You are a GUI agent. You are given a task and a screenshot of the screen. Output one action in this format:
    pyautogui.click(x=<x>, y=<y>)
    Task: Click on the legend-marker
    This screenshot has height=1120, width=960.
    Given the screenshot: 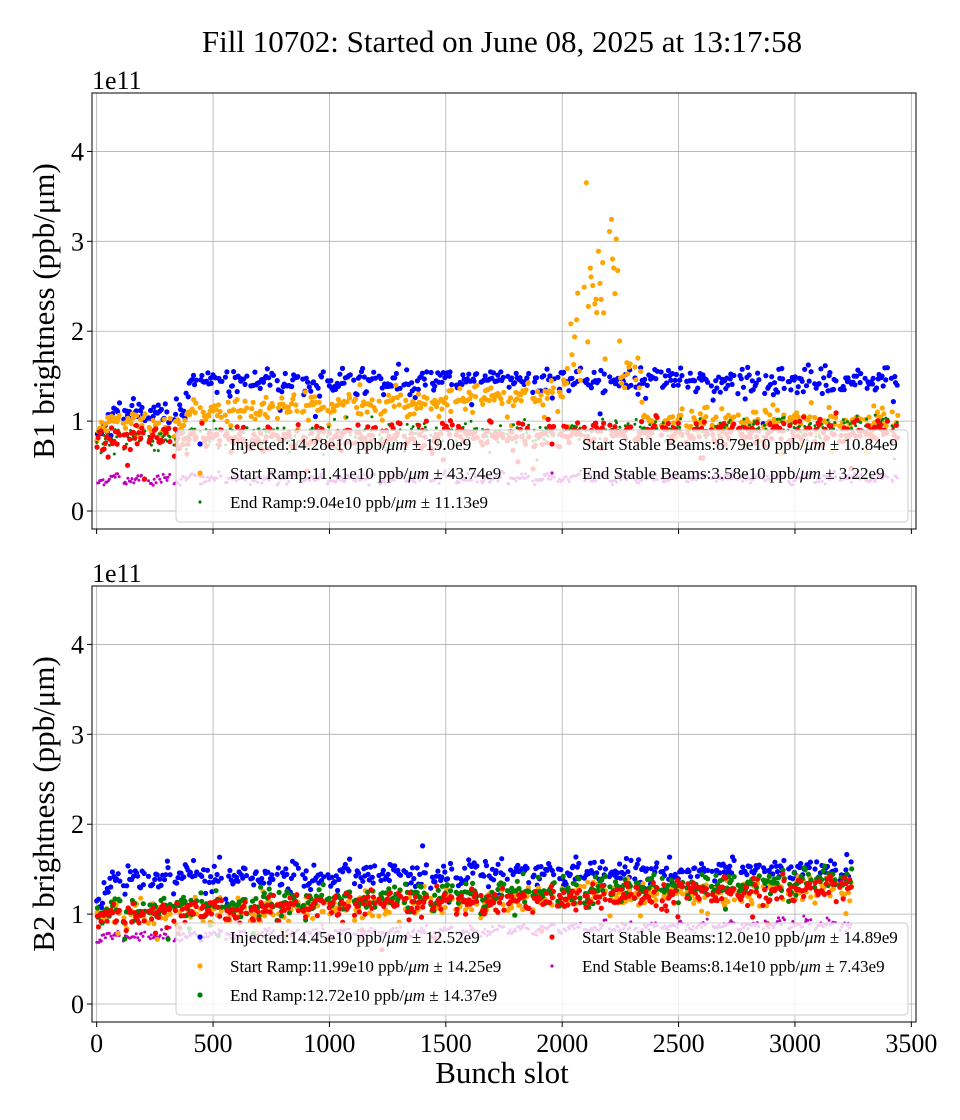 What is the action you would take?
    pyautogui.click(x=552, y=473)
    